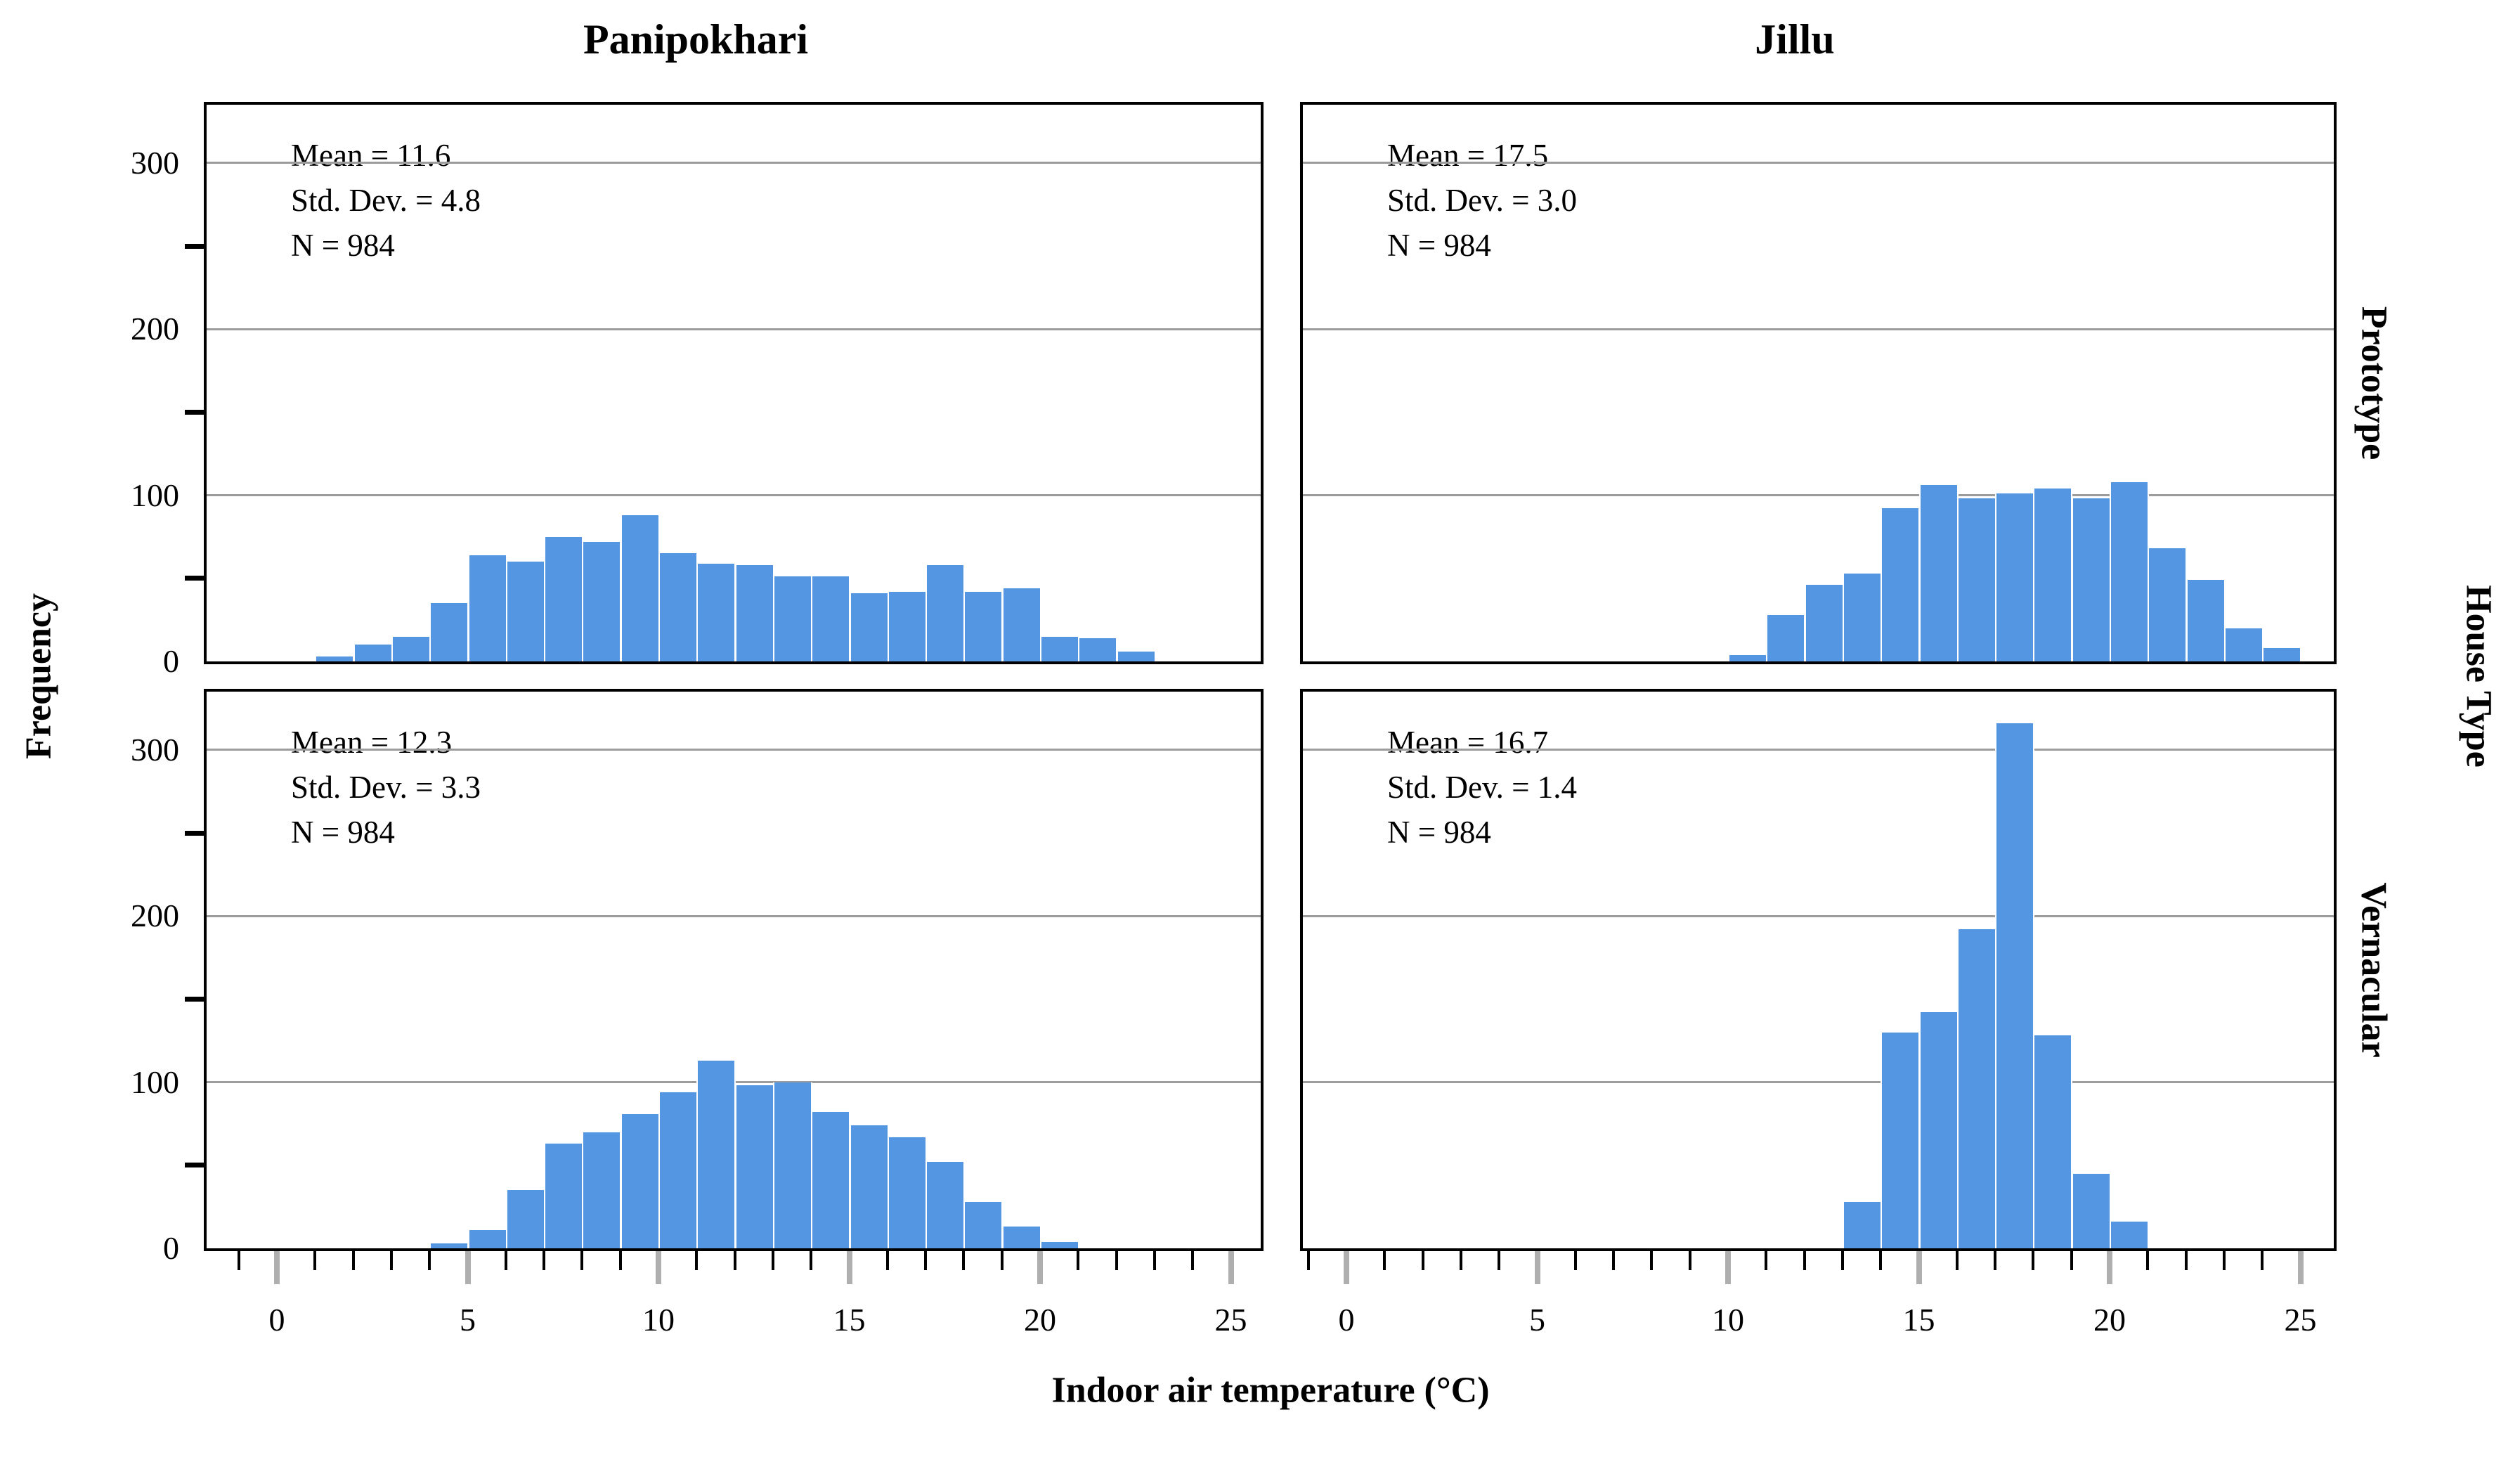 This screenshot has width=2520, height=1462. I want to click on row-title-prototype: Prototype, so click(2373, 383).